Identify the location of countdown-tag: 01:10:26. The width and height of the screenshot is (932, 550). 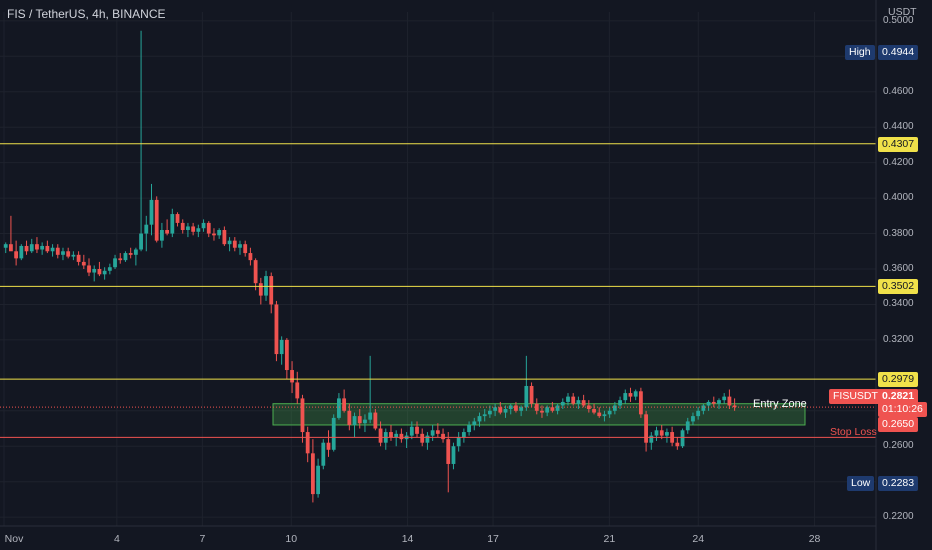
(902, 409).